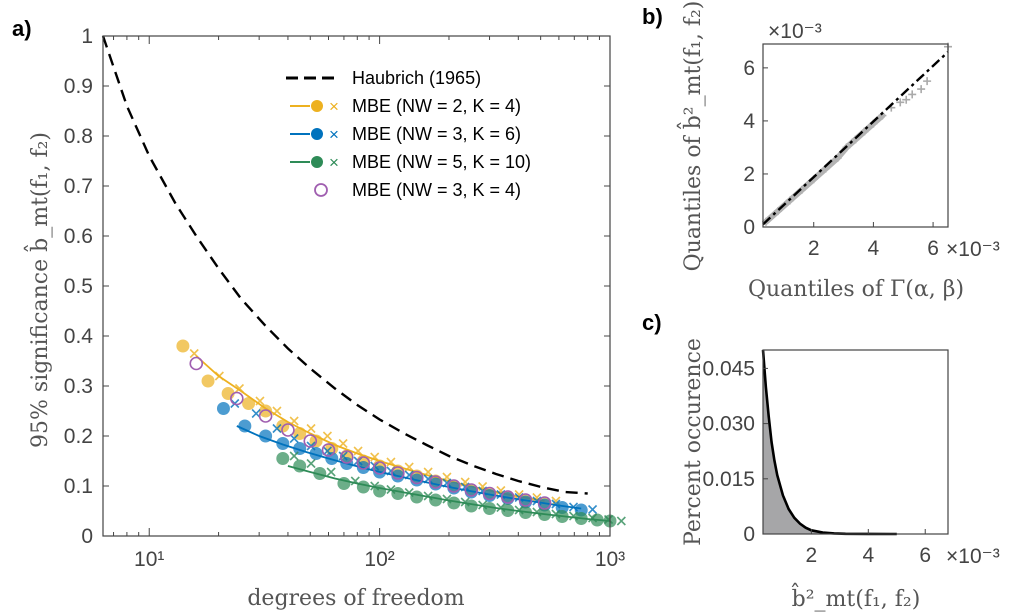  I want to click on panel-b-xtick-label: 6, so click(933, 248).